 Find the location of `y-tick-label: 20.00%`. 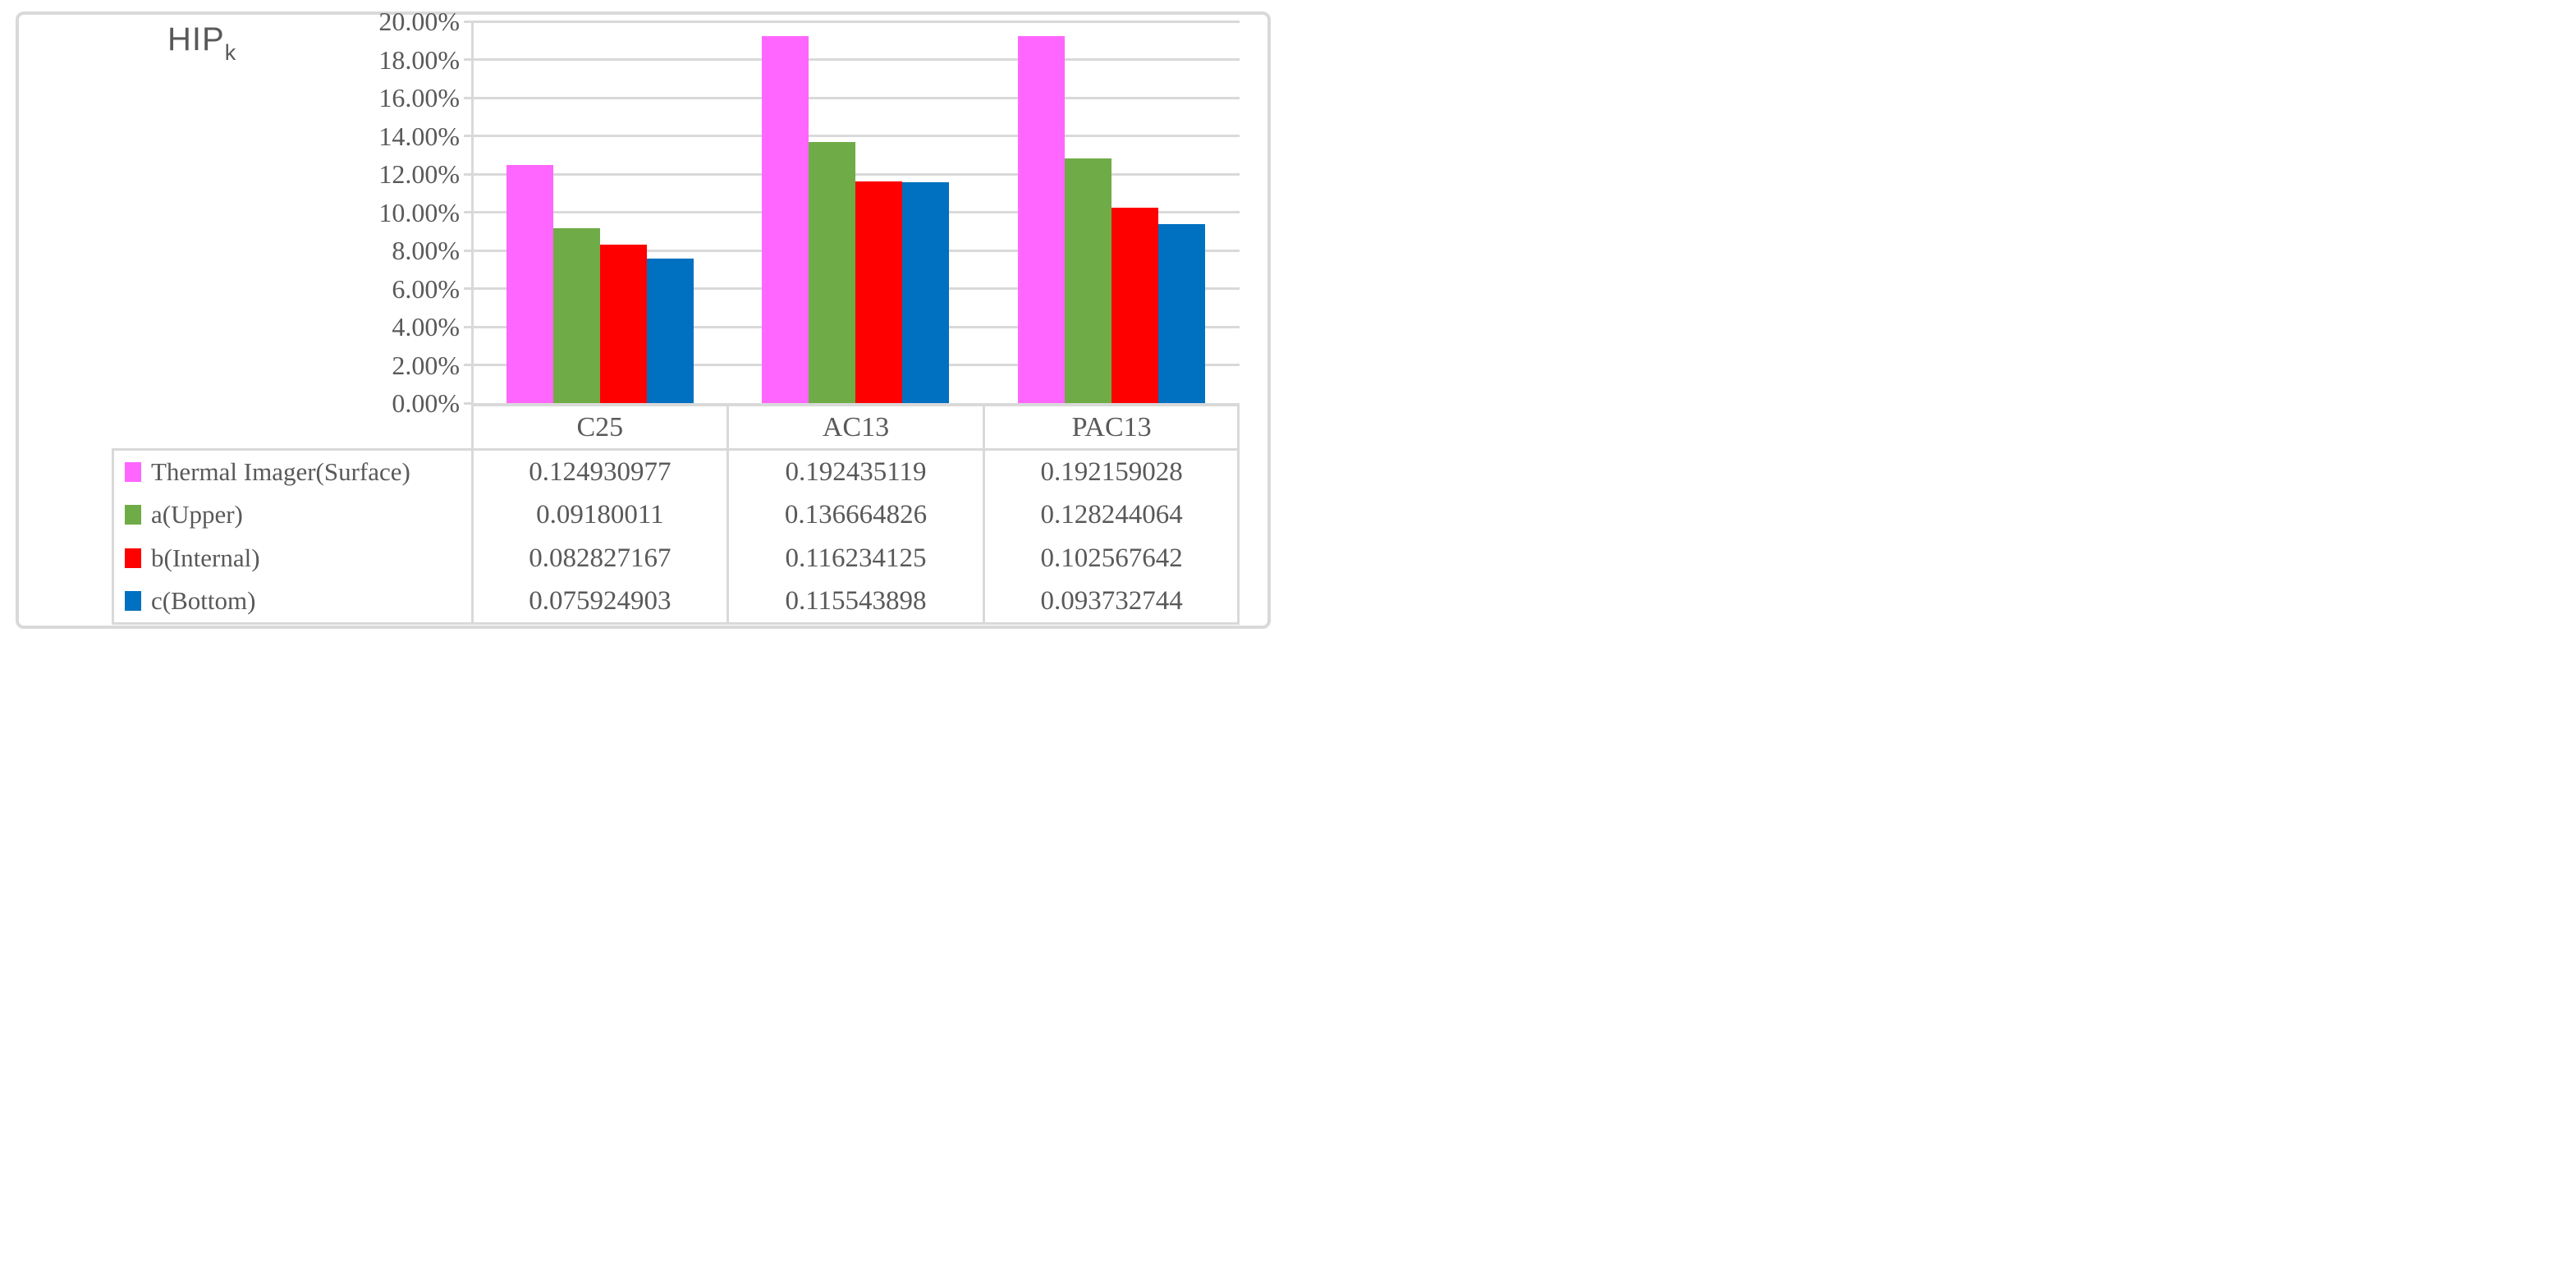

y-tick-label: 20.00% is located at coordinates (419, 21).